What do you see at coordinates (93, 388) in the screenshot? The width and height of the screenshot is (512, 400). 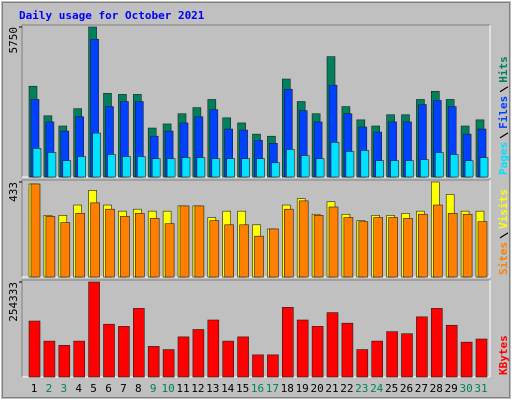 I see `x-tick-label: 5` at bounding box center [93, 388].